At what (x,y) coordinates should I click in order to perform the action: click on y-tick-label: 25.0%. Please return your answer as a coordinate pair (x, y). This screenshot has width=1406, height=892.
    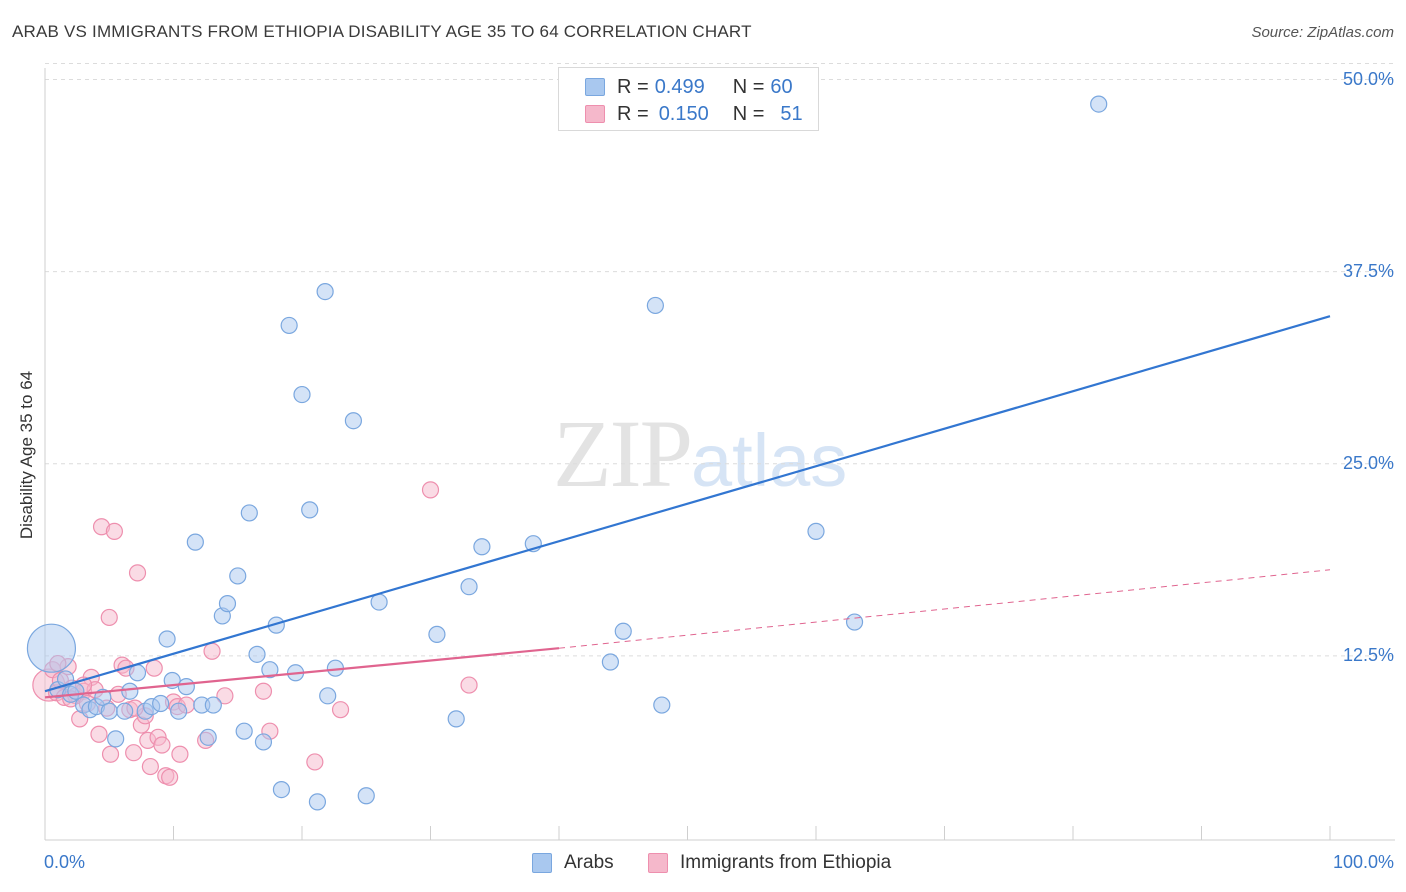
    Looking at the image, I should click on (1368, 462).